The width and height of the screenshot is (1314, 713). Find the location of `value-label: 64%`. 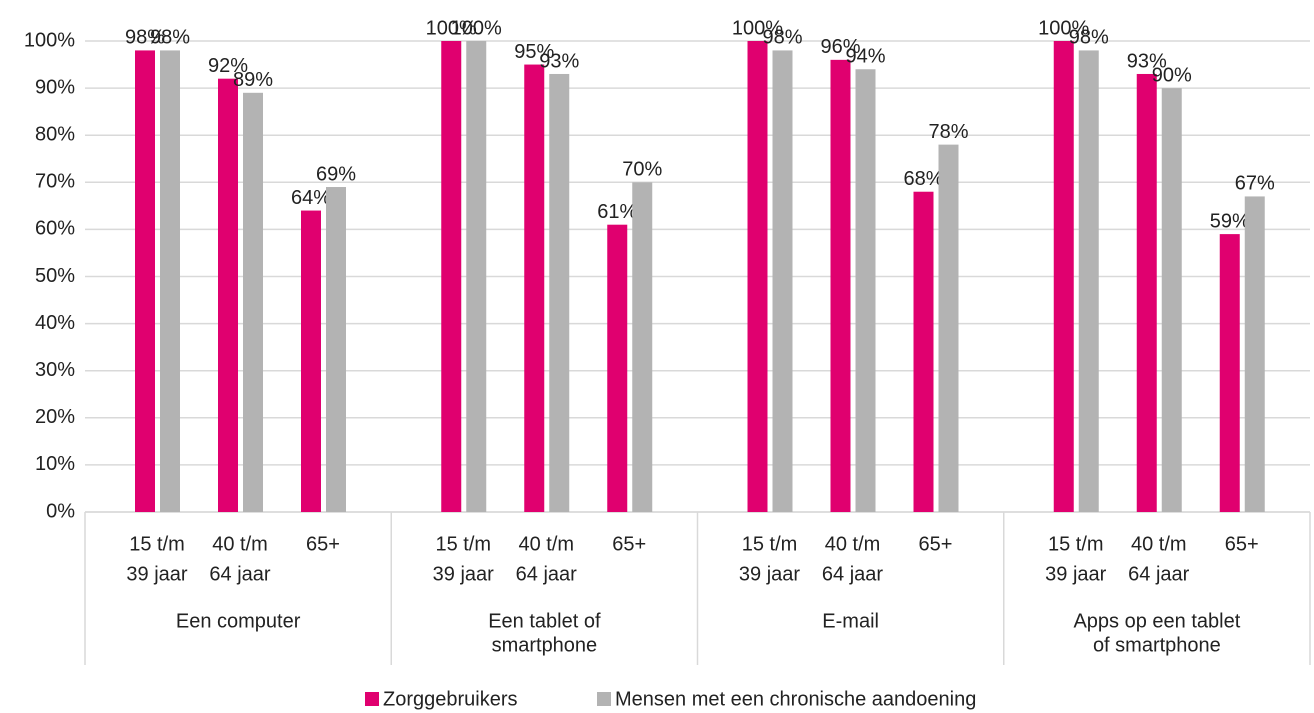

value-label: 64% is located at coordinates (311, 198).